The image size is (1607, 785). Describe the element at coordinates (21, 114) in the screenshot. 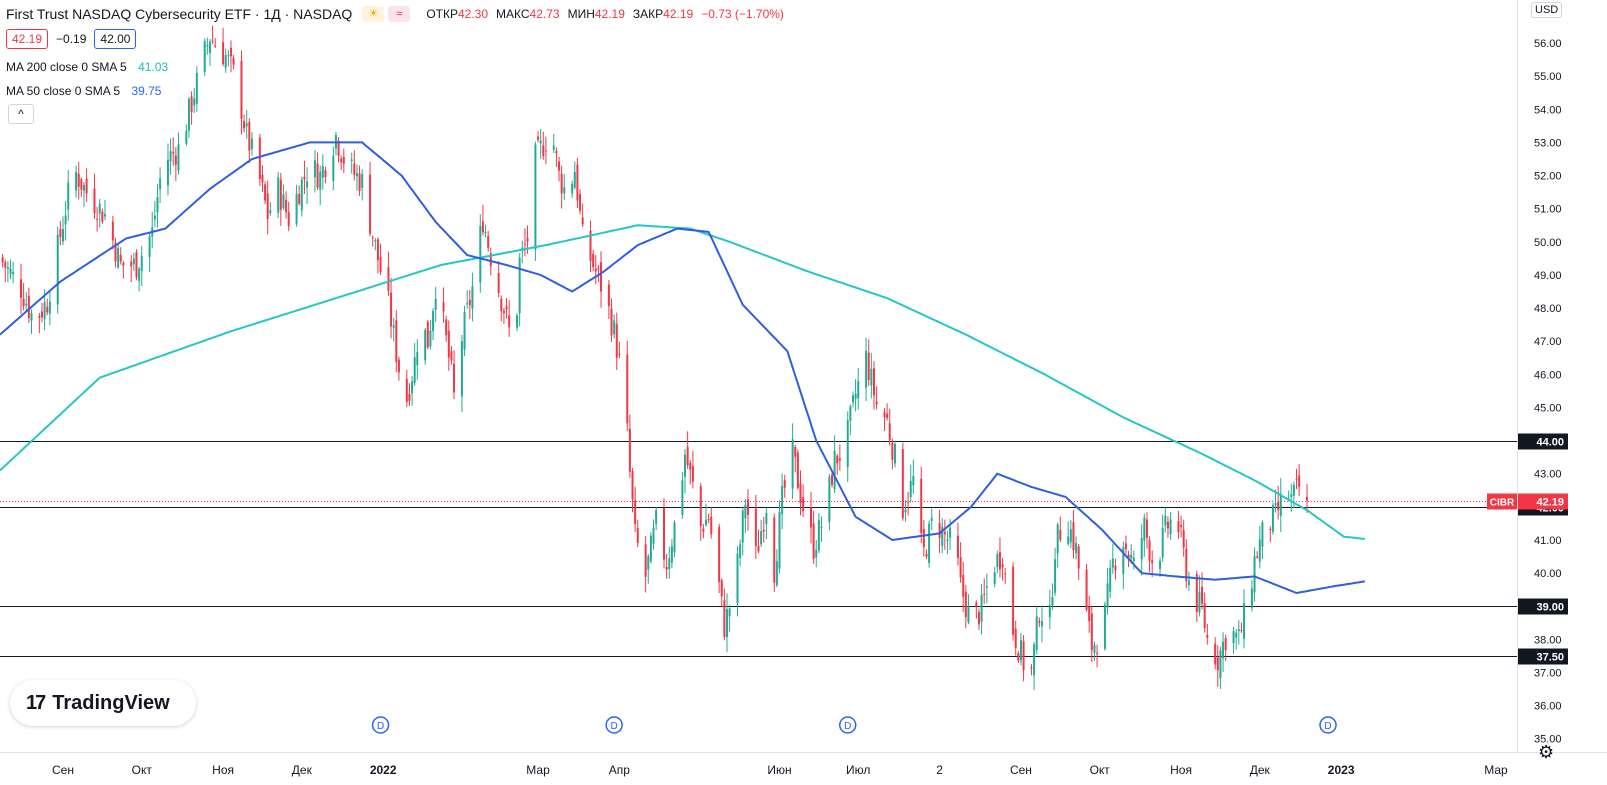

I see `collapse-legend-button: ^` at that location.